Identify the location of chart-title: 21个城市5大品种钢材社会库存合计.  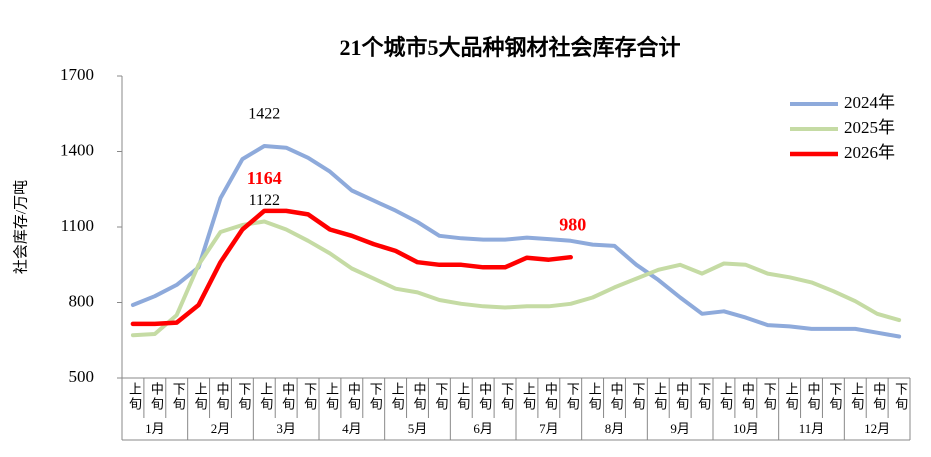
(509, 47).